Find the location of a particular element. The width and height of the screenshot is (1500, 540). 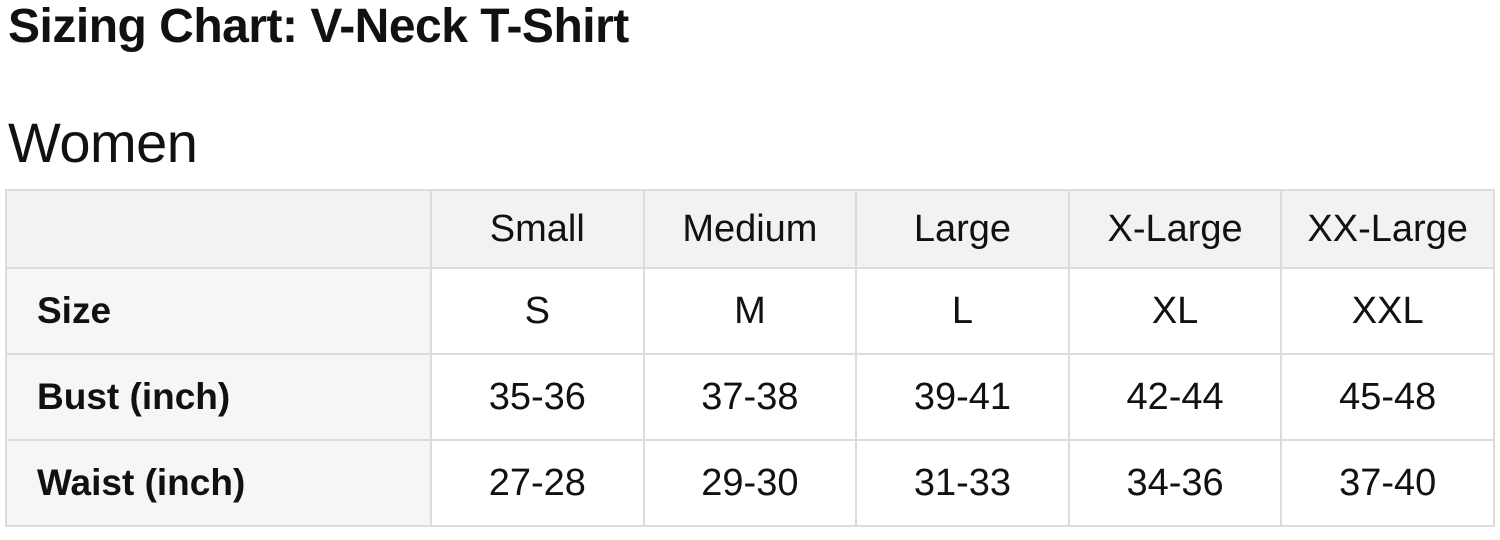

table-cell: 34-36 is located at coordinates (1175, 483).